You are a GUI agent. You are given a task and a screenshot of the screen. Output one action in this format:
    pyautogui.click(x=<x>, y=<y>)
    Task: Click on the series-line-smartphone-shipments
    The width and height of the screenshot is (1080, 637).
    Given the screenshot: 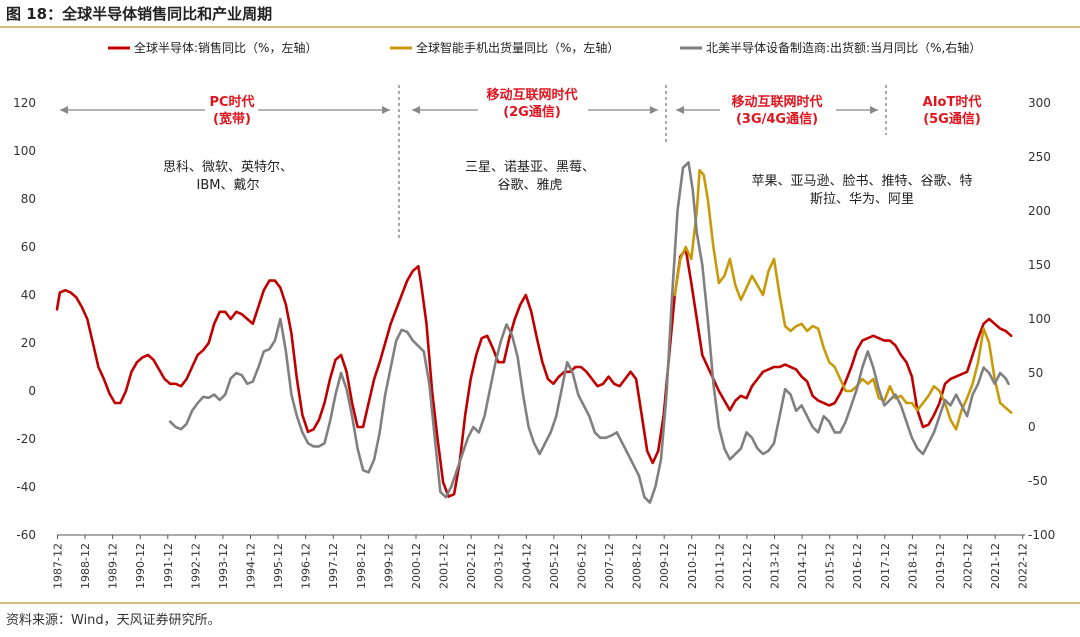 What is the action you would take?
    pyautogui.click(x=843, y=299)
    